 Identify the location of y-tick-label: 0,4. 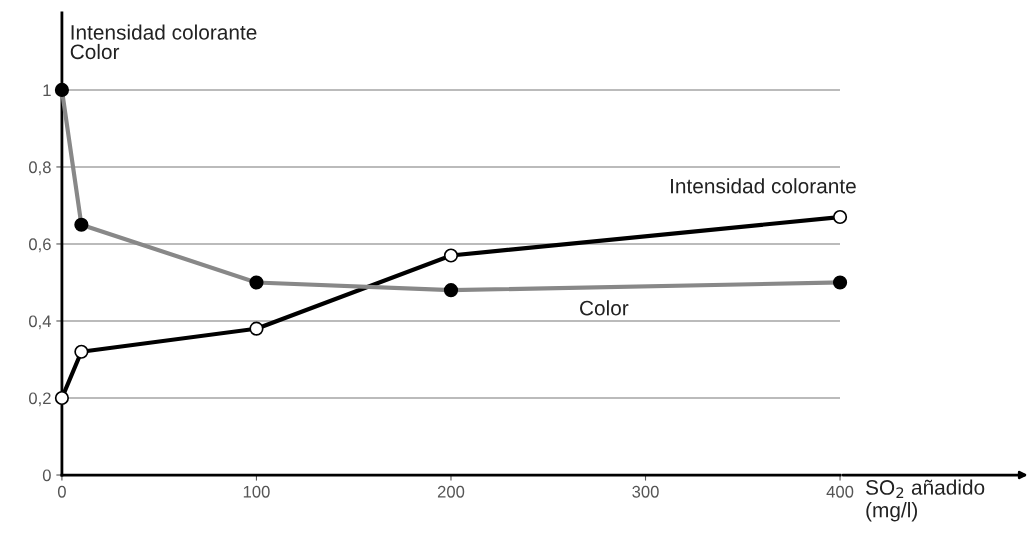
(40, 322).